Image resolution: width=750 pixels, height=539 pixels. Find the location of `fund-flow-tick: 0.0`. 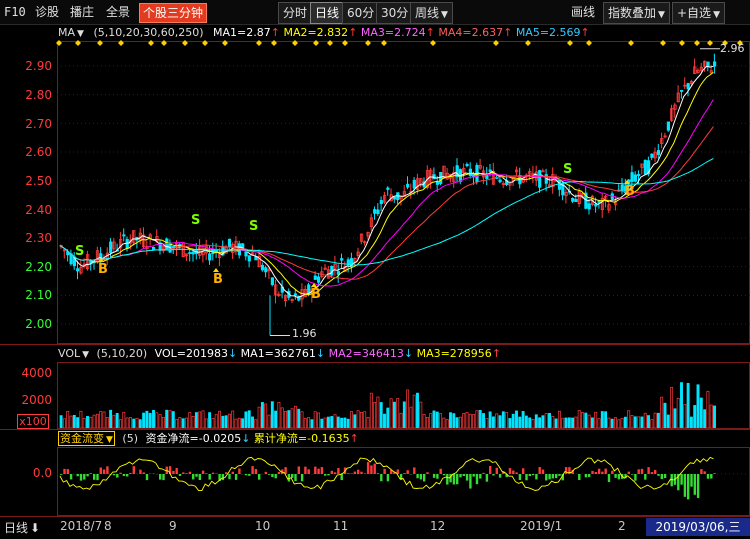

fund-flow-tick: 0.0 is located at coordinates (26, 473).